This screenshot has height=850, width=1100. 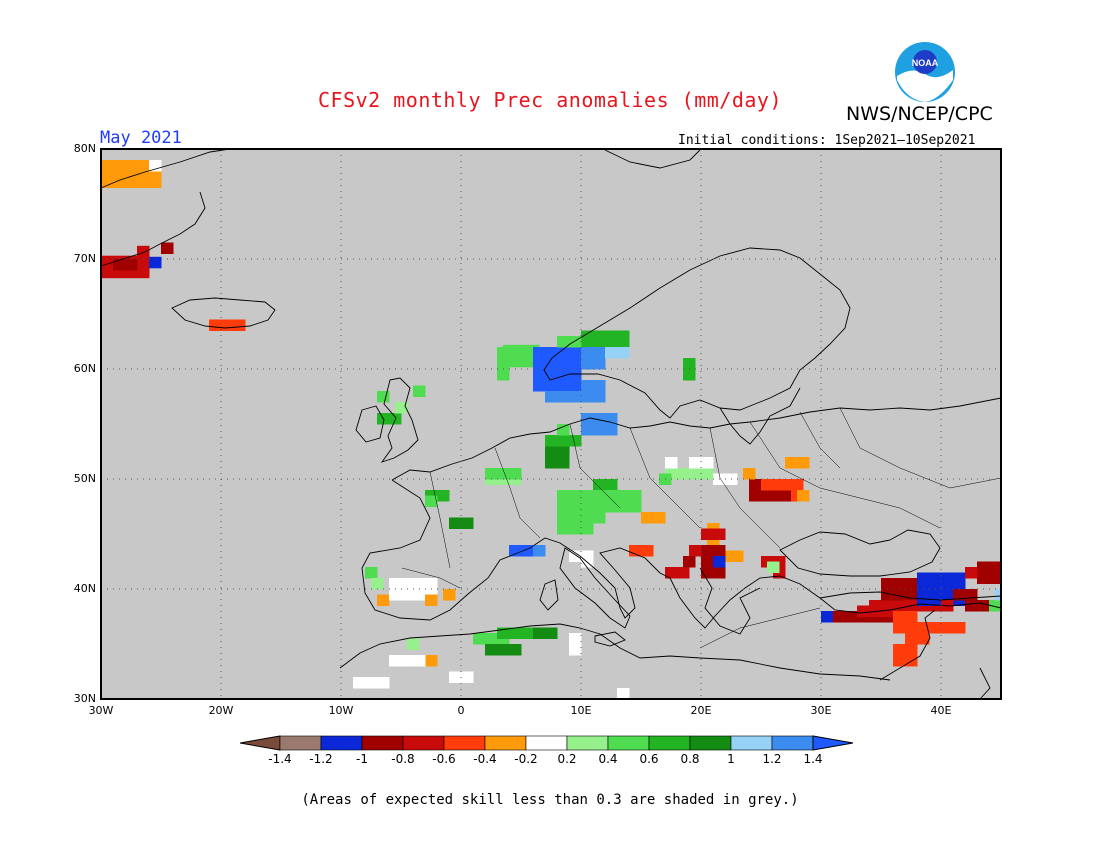 I want to click on longitude-label: 30E, so click(x=821, y=710).